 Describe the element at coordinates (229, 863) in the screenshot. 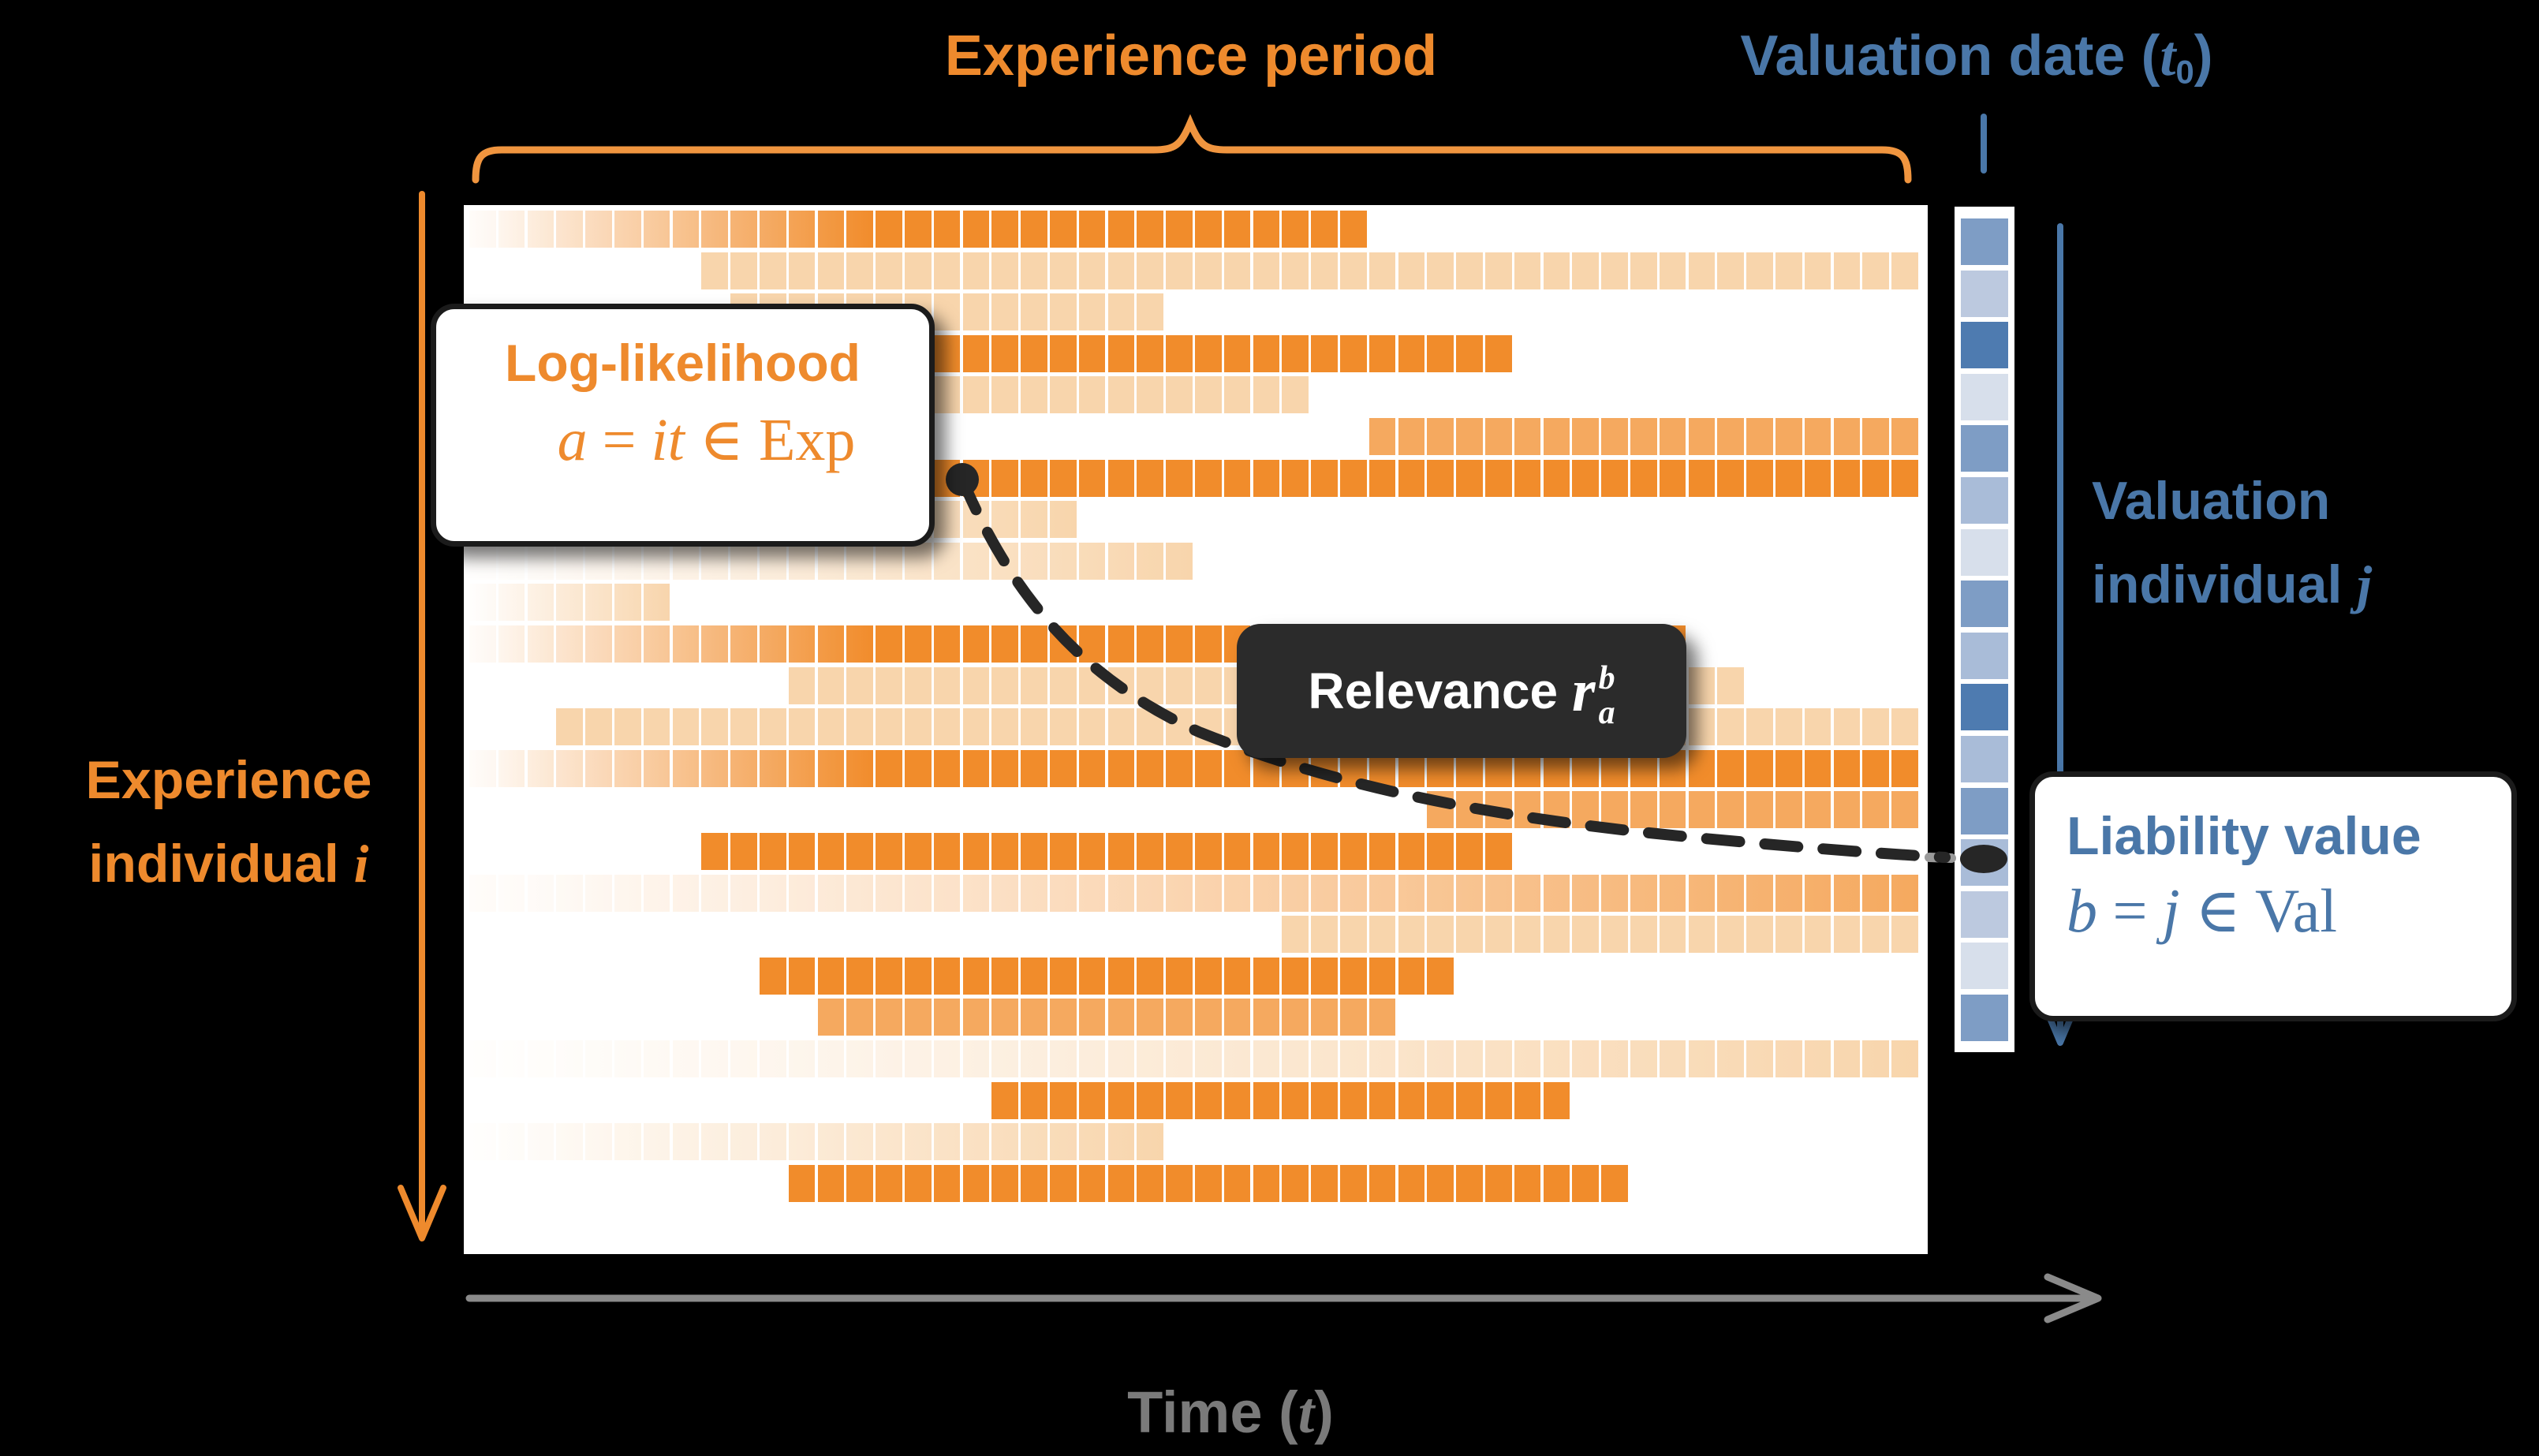

I see `experience-individual-line2: individual i` at that location.